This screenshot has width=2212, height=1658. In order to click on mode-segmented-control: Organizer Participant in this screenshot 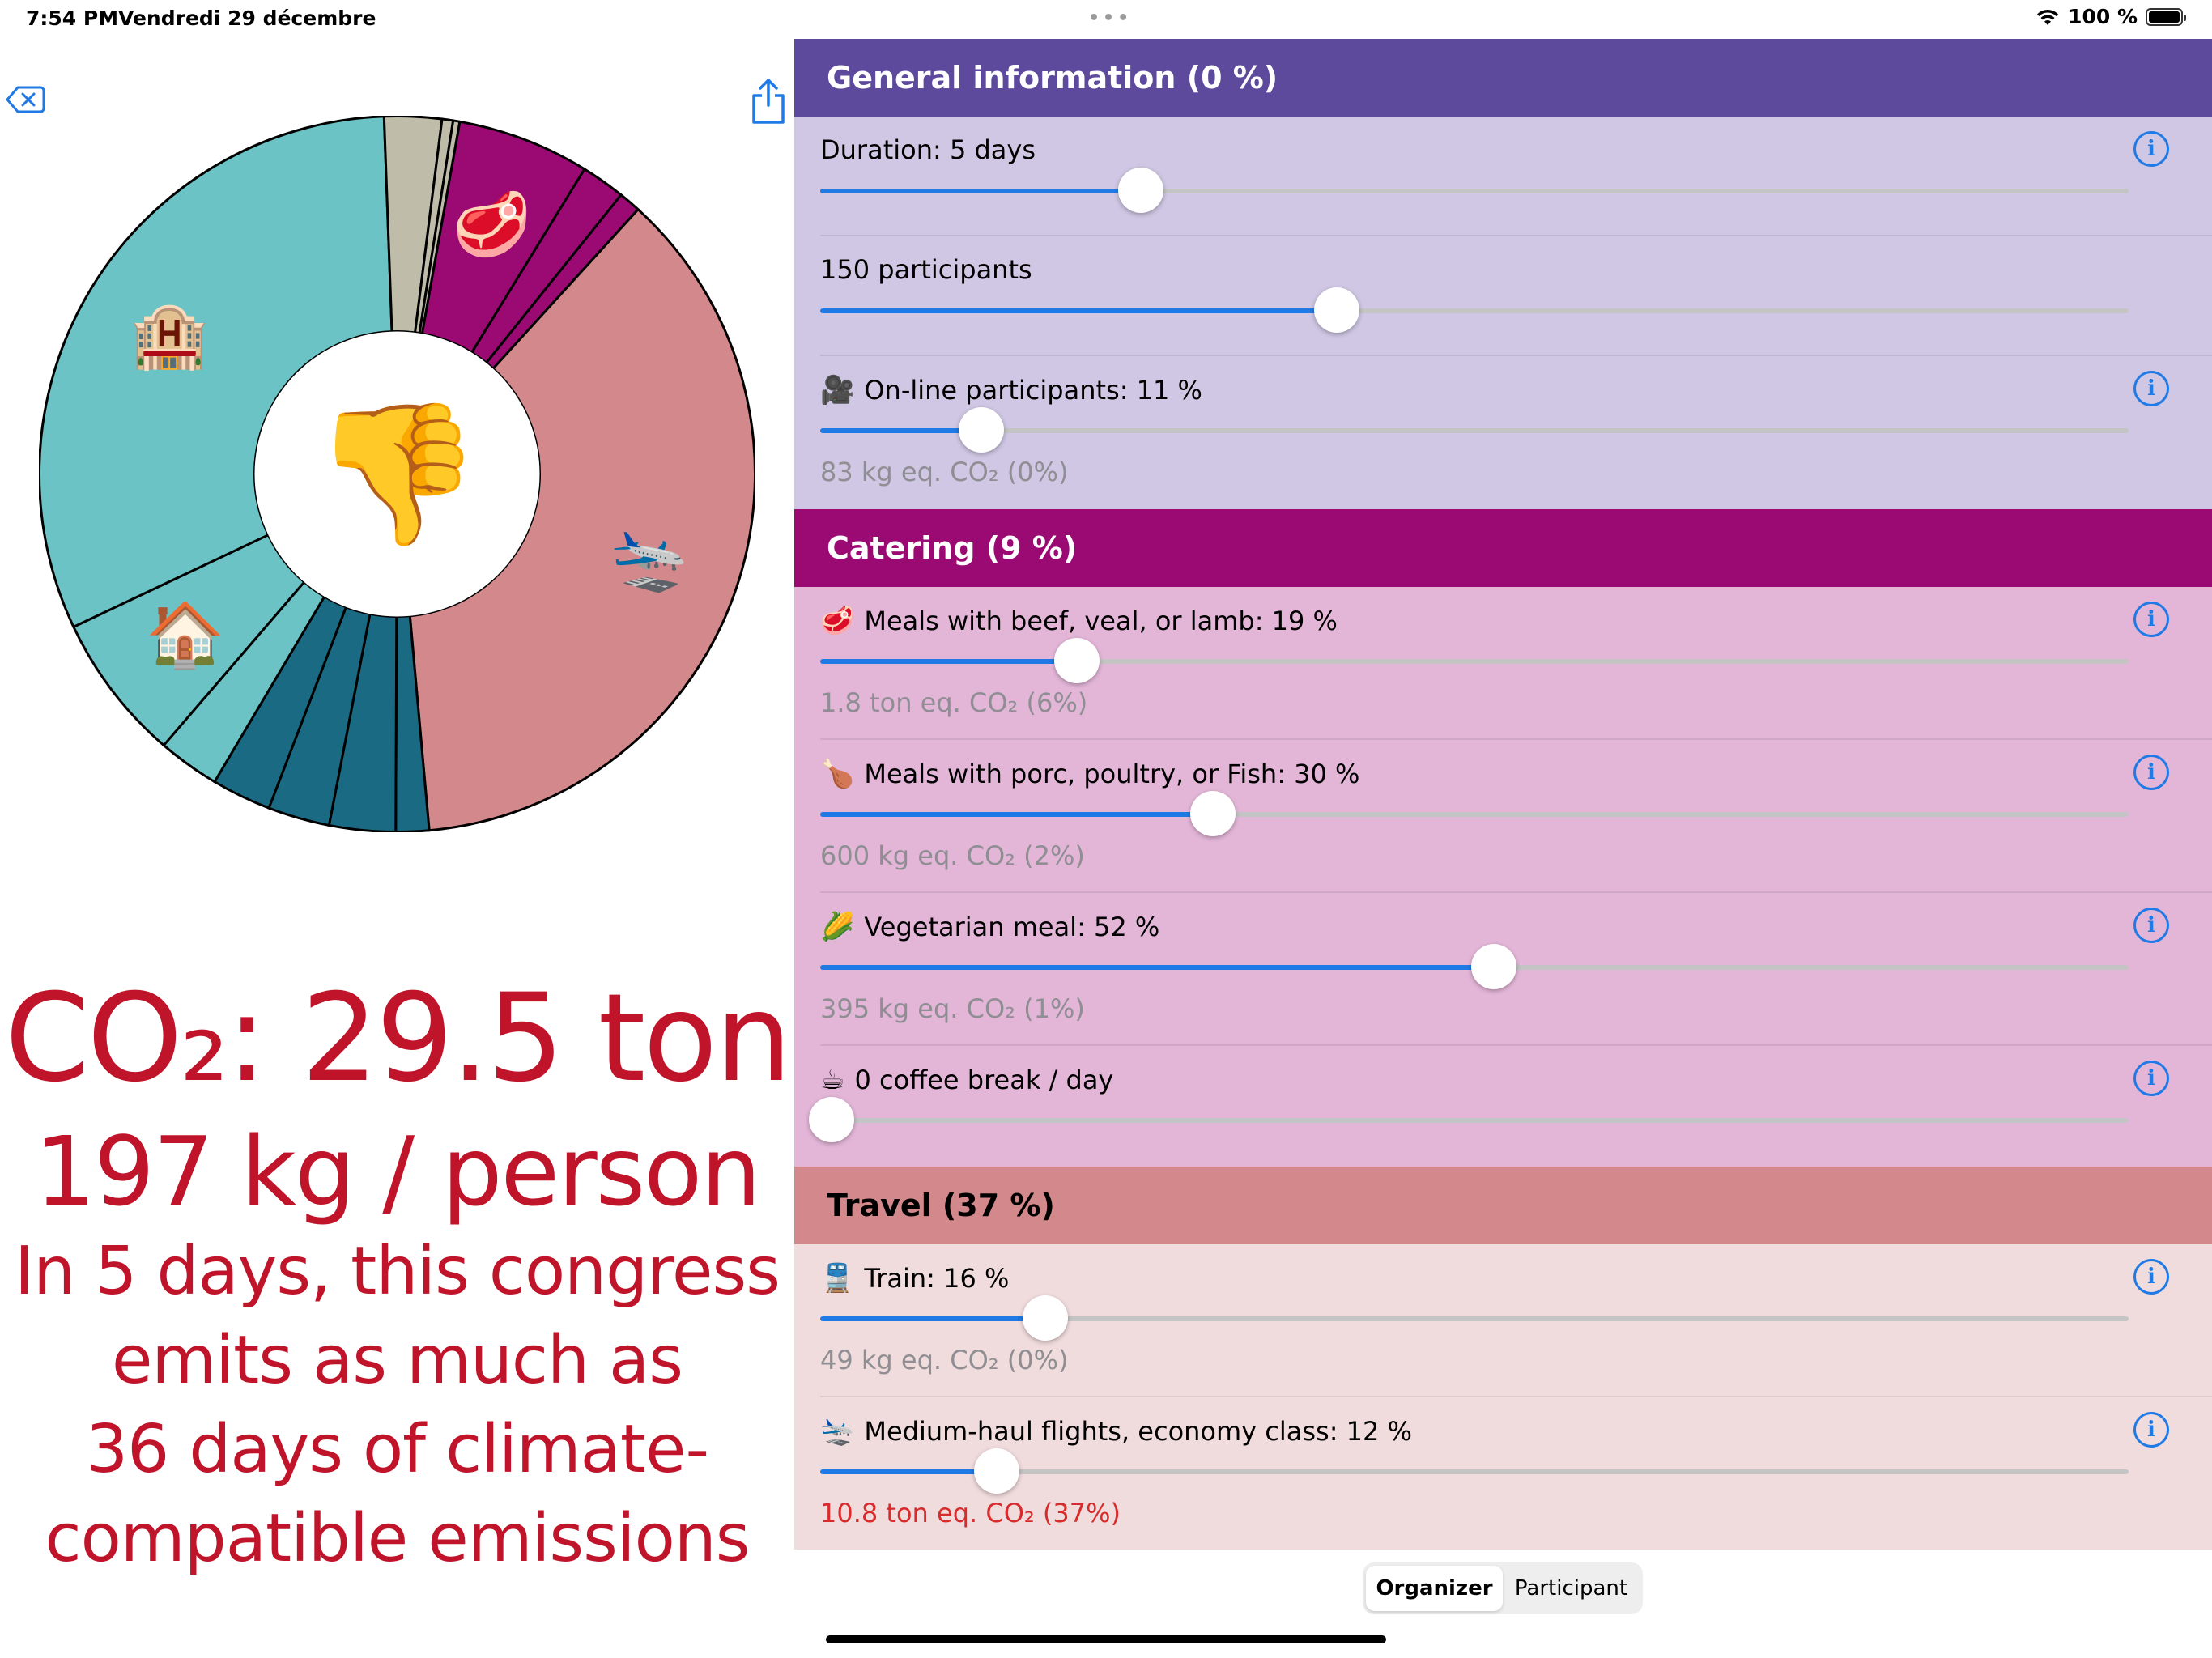, I will do `click(1503, 1588)`.